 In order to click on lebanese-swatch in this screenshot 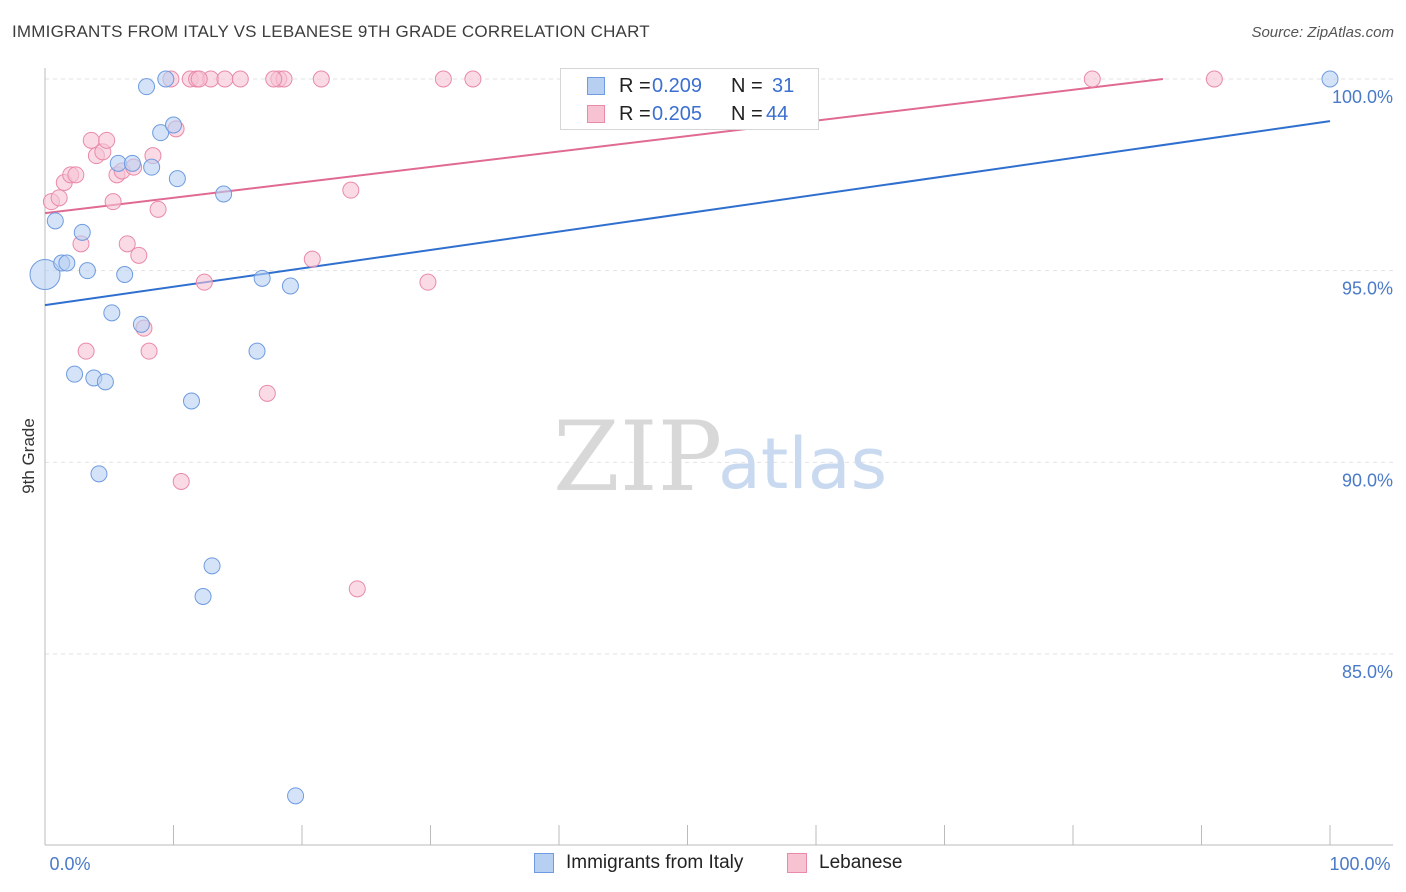, I will do `click(596, 114)`.